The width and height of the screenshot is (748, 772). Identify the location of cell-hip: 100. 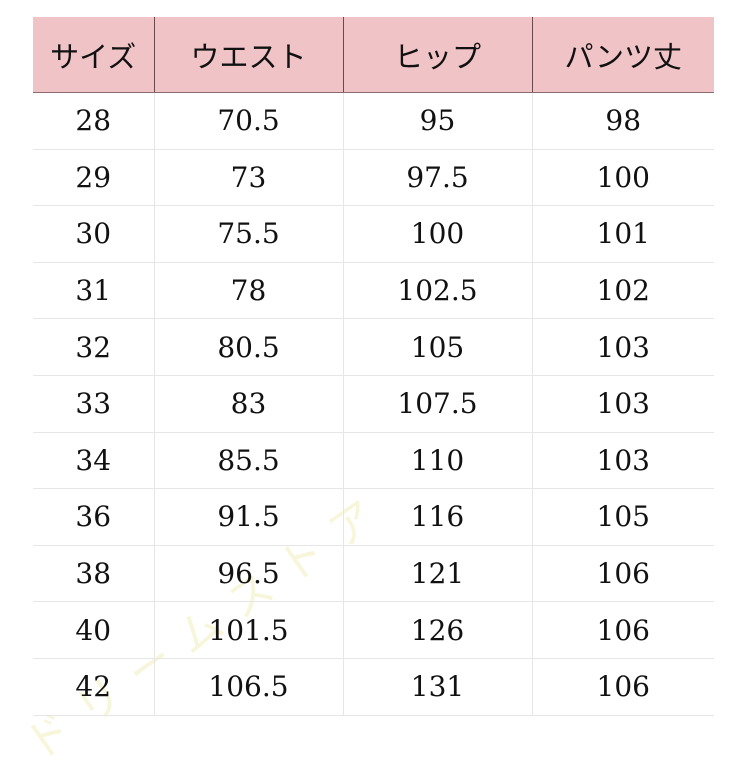
(437, 234).